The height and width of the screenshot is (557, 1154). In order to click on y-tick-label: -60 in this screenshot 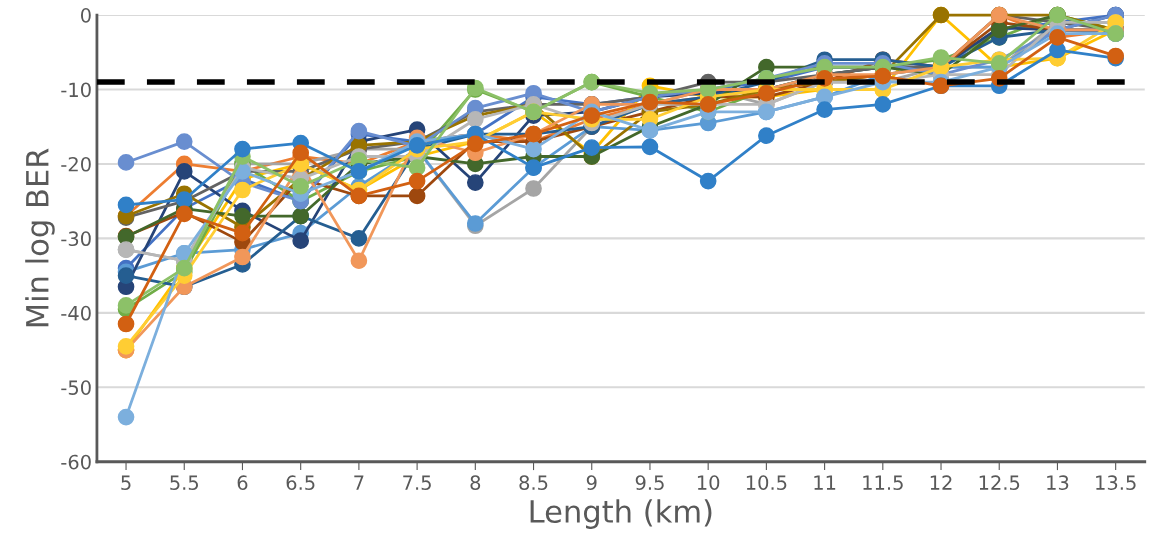, I will do `click(76, 462)`.